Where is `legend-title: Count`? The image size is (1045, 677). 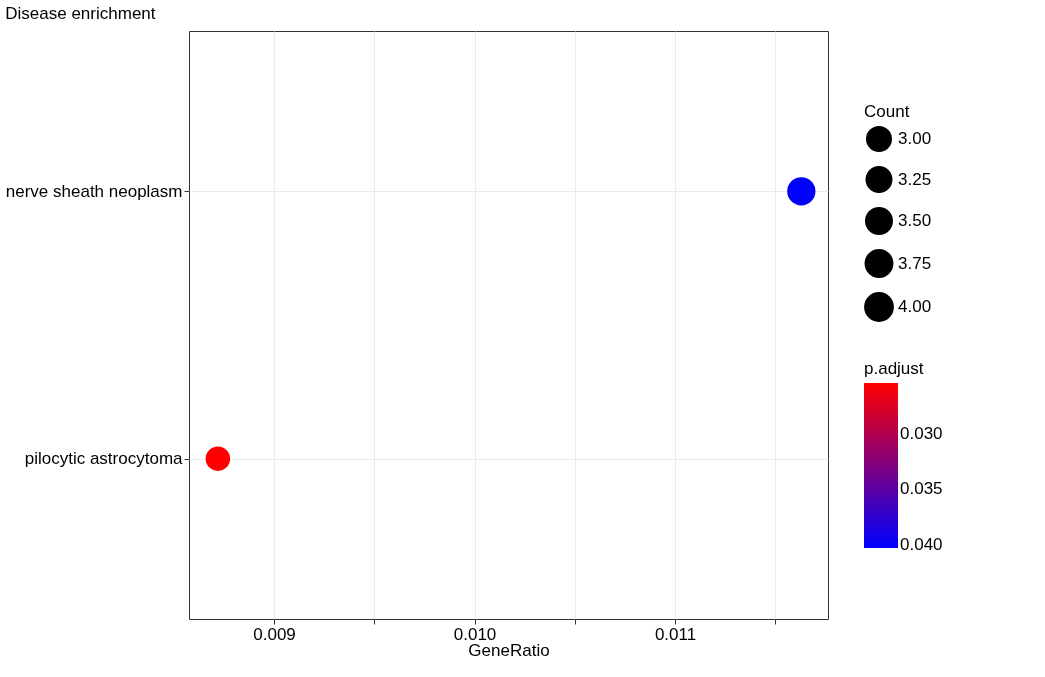 legend-title: Count is located at coordinates (887, 111).